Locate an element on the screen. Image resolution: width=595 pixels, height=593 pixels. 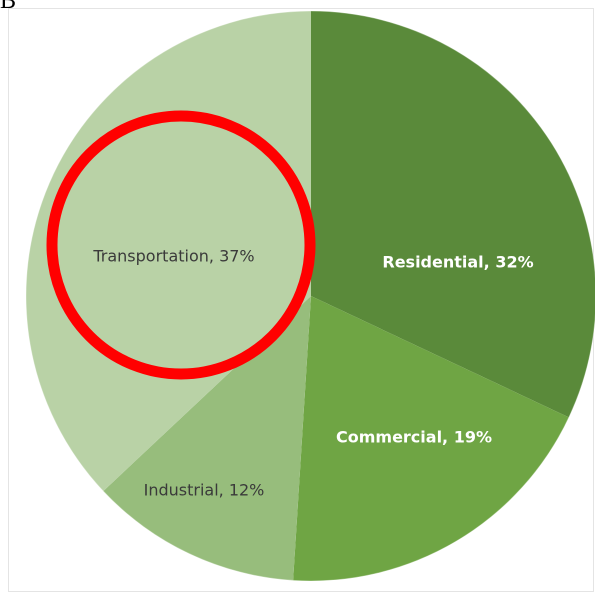
panel-label: B is located at coordinates (8, 7).